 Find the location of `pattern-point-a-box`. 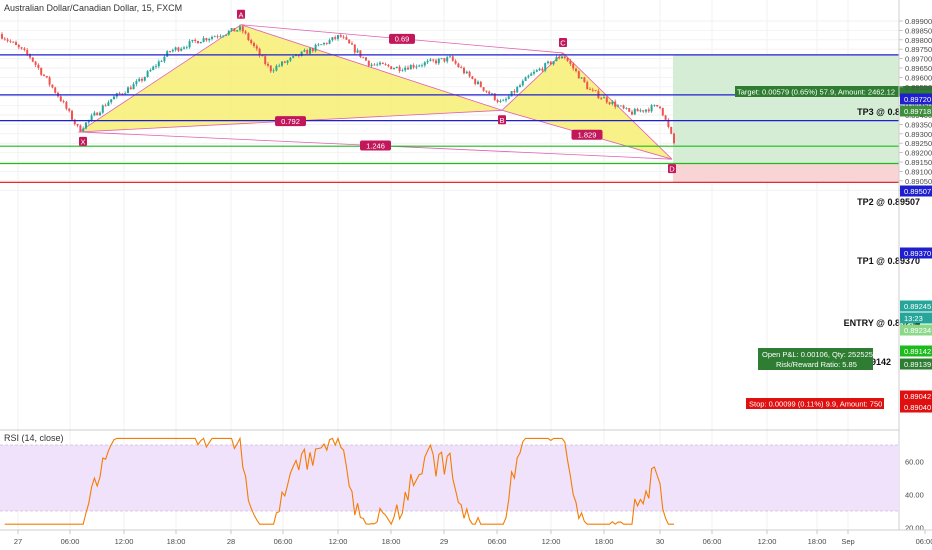

pattern-point-a-box is located at coordinates (241, 14).